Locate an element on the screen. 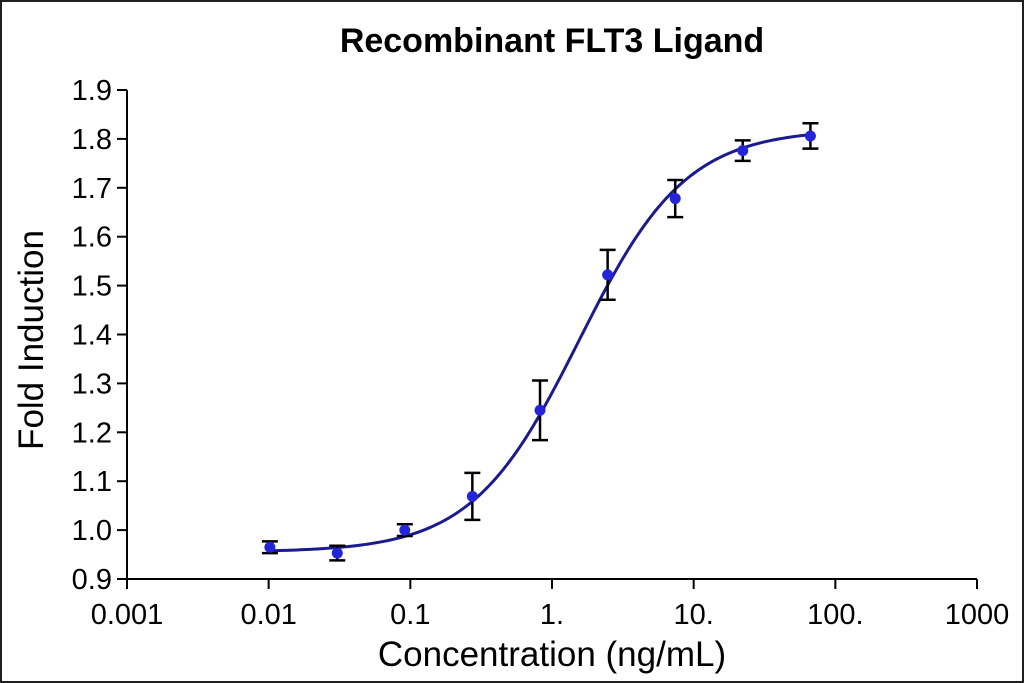 The height and width of the screenshot is (683, 1024). x-tick-label: 100. is located at coordinates (835, 615).